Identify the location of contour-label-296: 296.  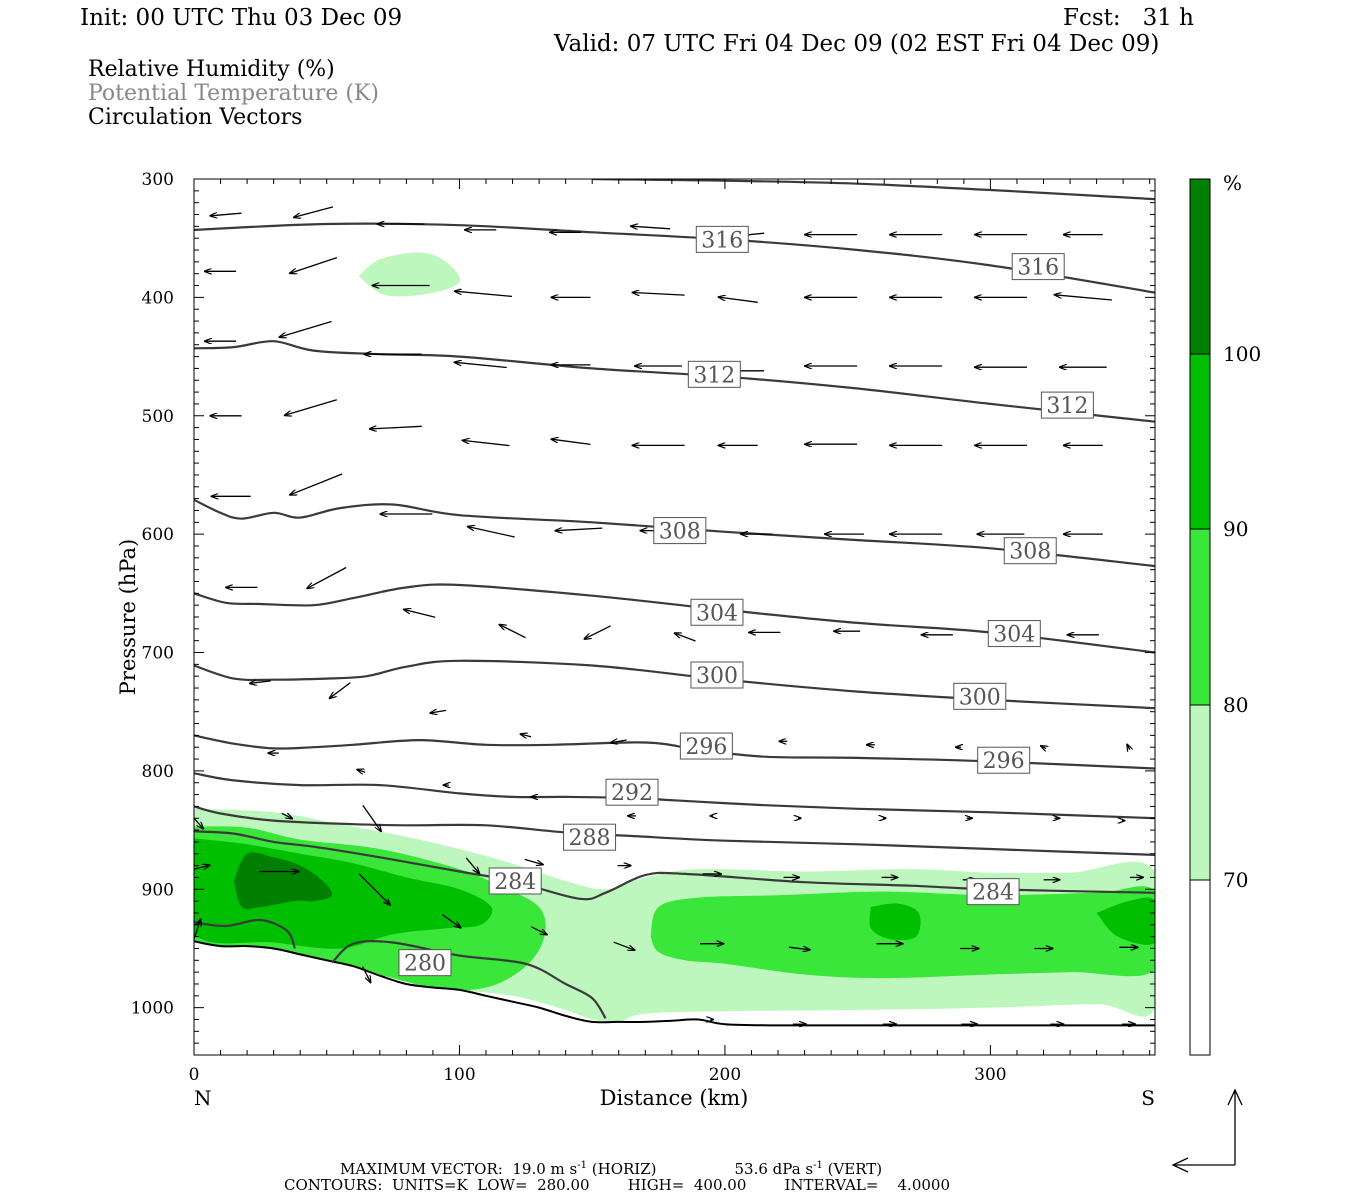
(706, 747).